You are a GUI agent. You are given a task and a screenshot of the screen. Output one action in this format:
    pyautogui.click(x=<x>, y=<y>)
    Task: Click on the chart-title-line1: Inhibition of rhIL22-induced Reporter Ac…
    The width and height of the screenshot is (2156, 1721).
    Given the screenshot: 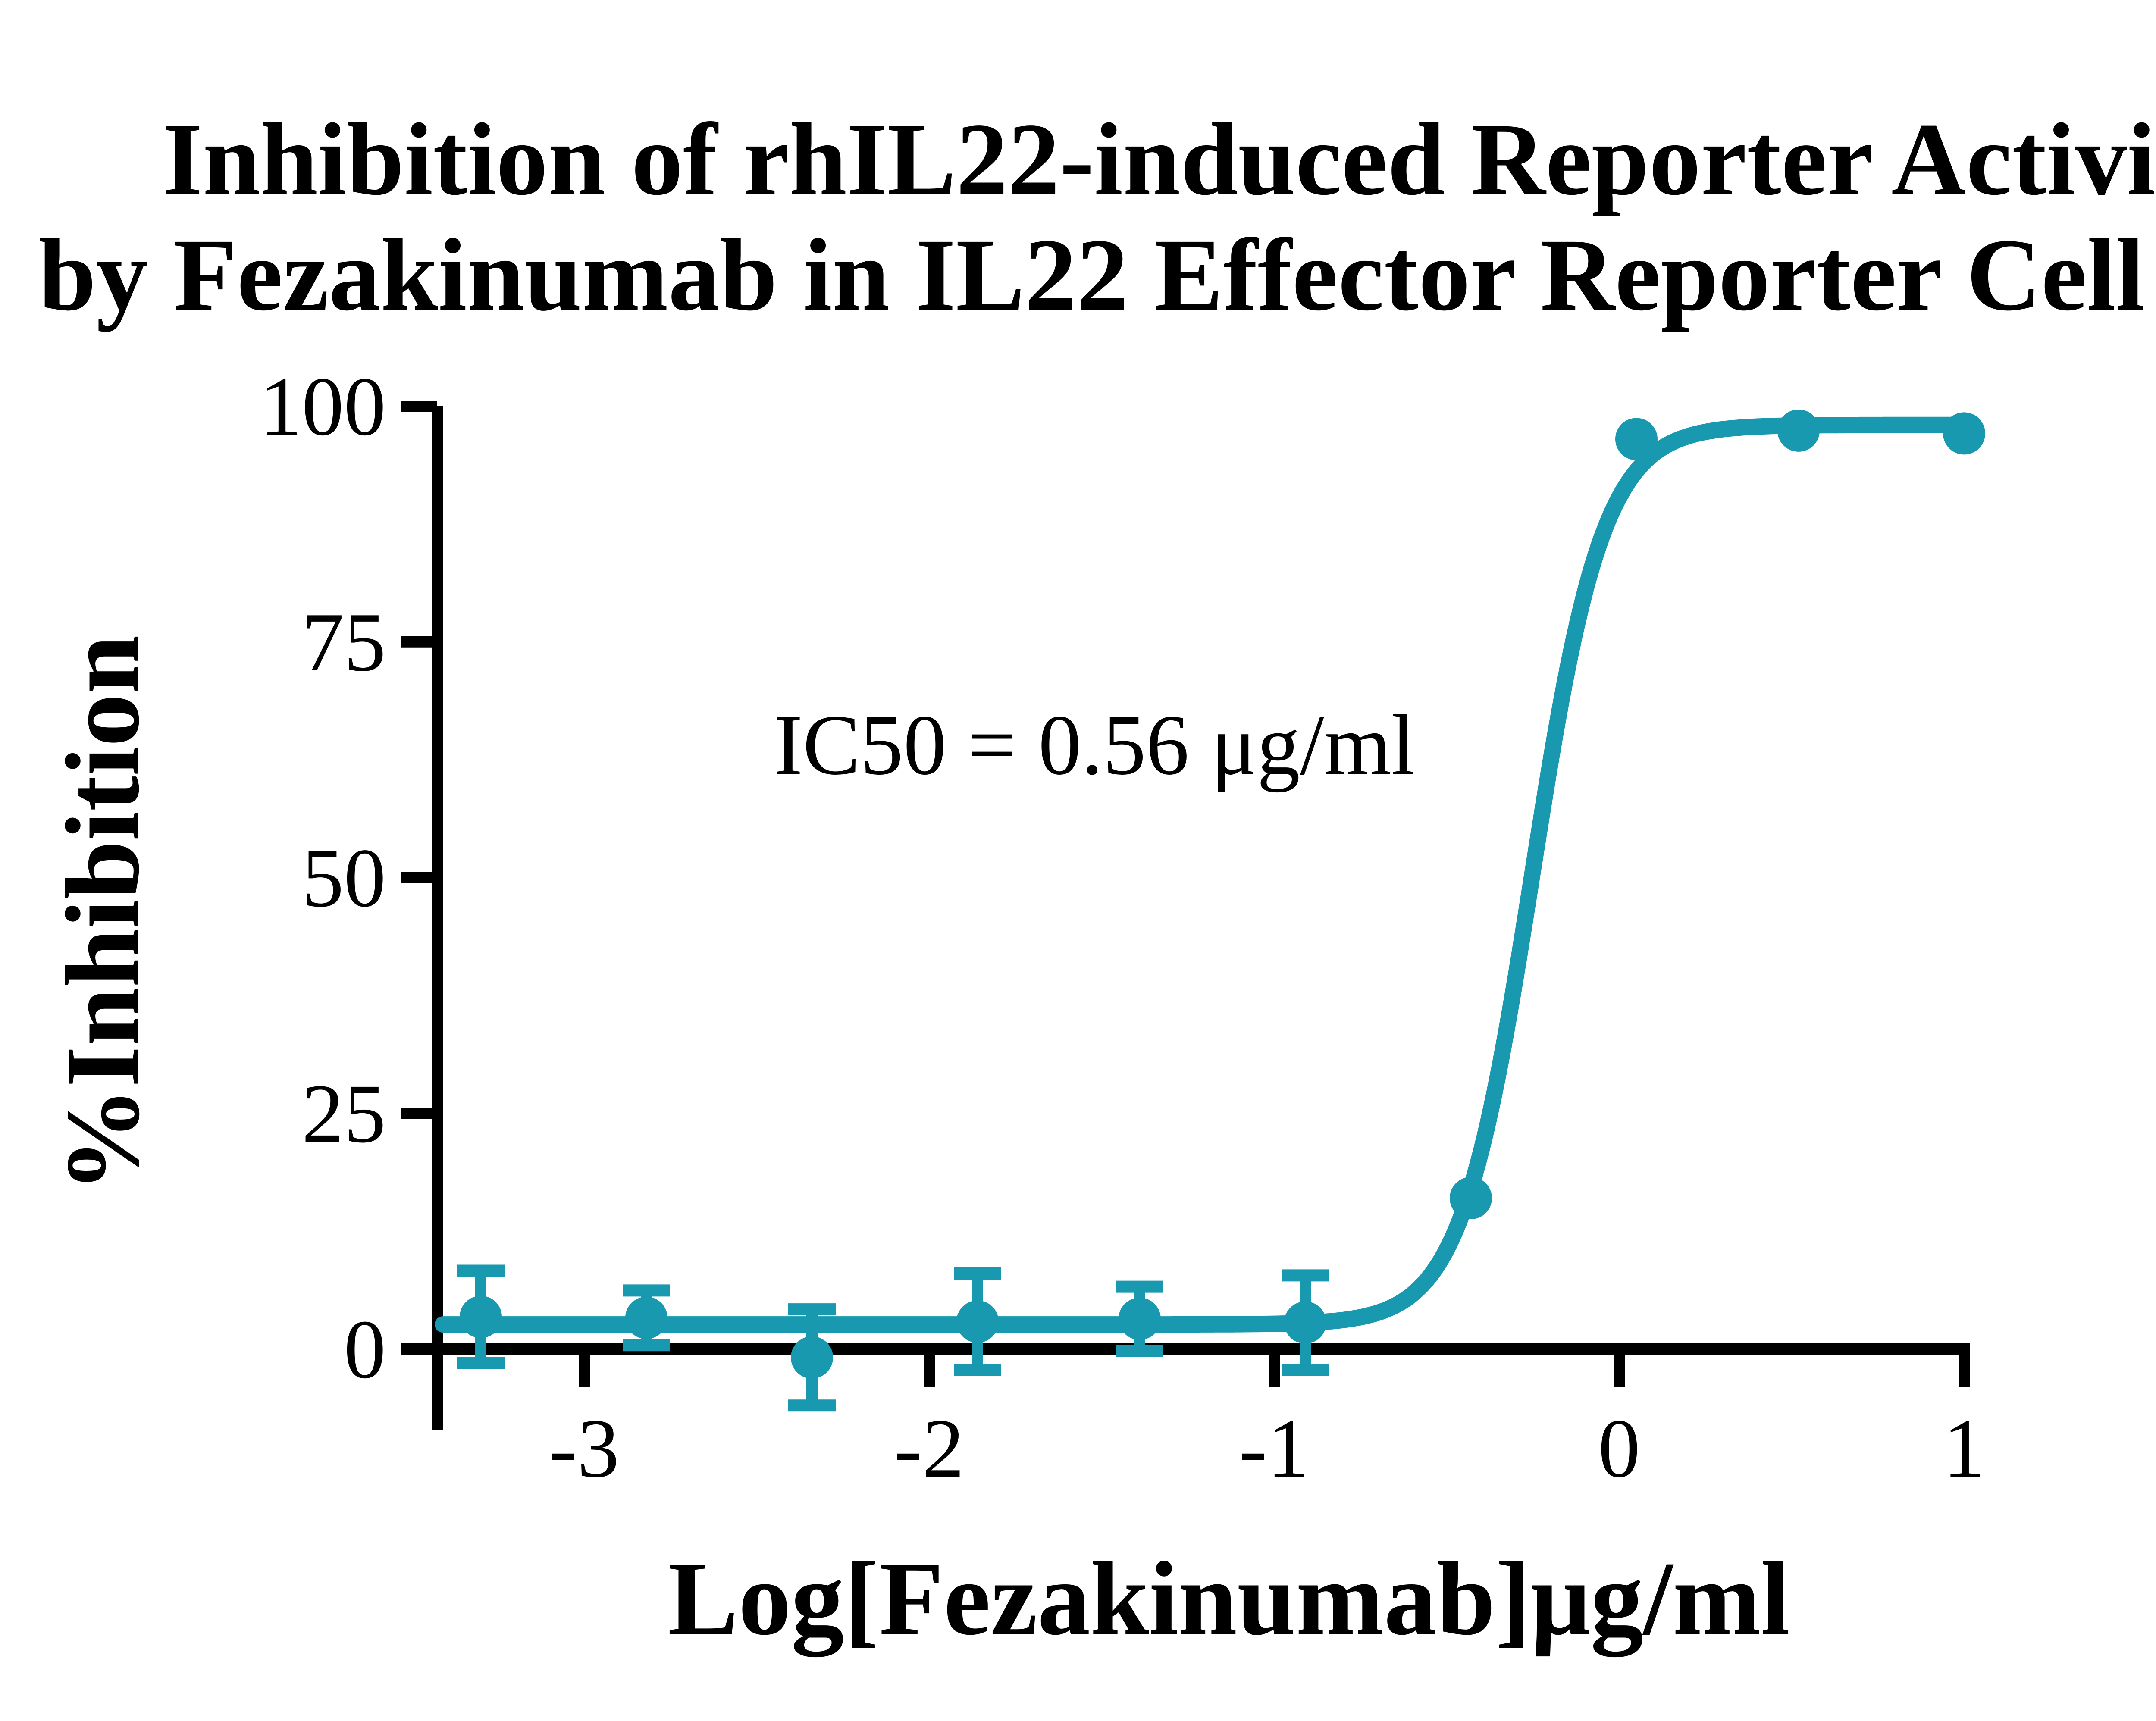 What is the action you would take?
    pyautogui.click(x=1159, y=159)
    